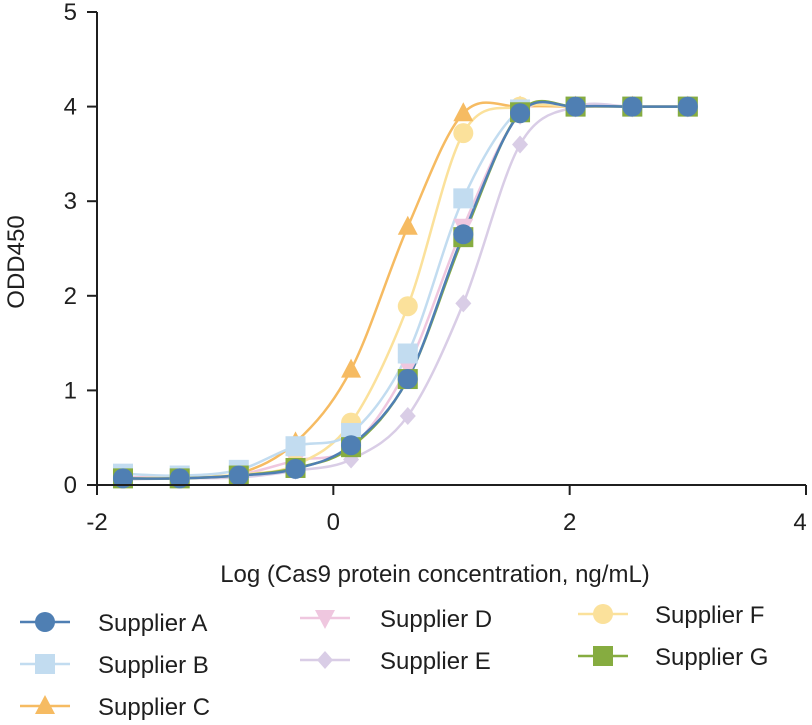 The image size is (812, 725). What do you see at coordinates (153, 665) in the screenshot?
I see `legend-label: Supplier B` at bounding box center [153, 665].